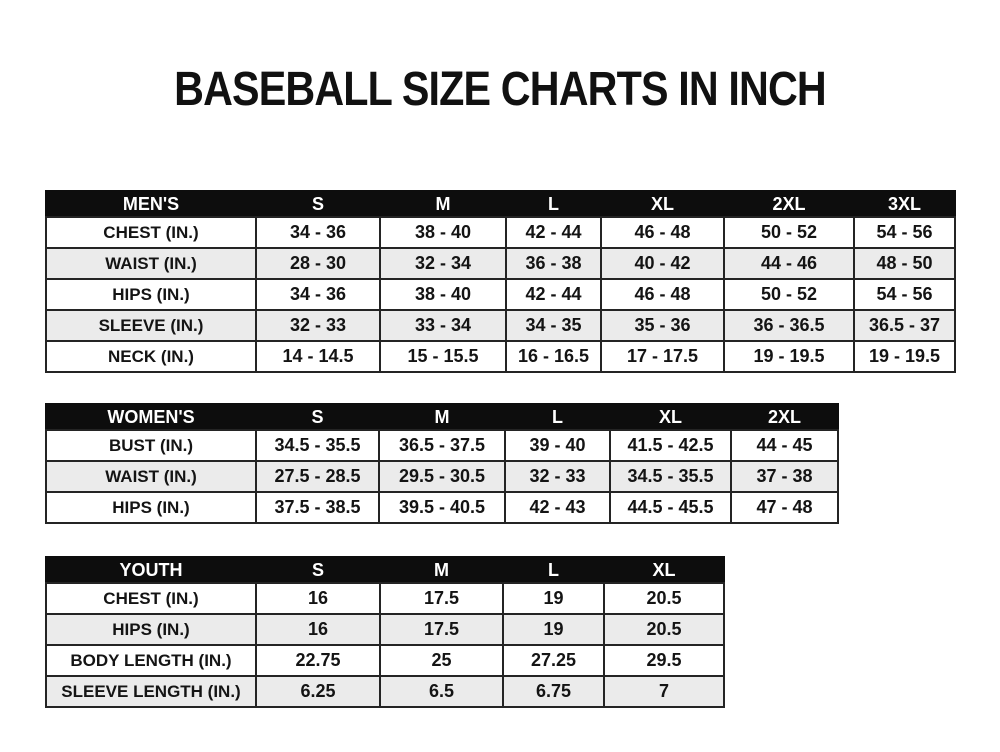  What do you see at coordinates (784, 476) in the screenshot?
I see `size-value: 37 - 38` at bounding box center [784, 476].